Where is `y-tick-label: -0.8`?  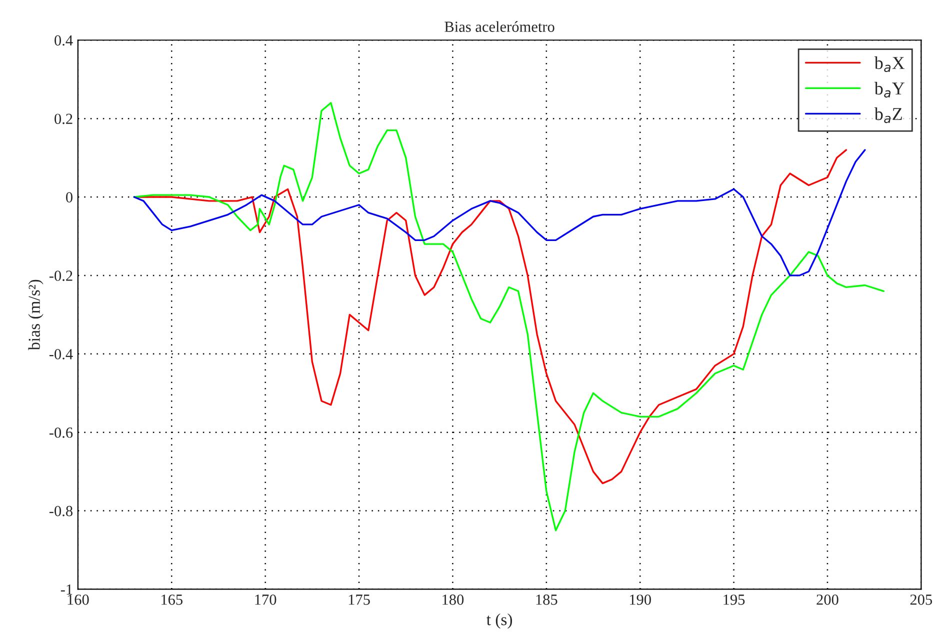
y-tick-label: -0.8 is located at coordinates (60, 511).